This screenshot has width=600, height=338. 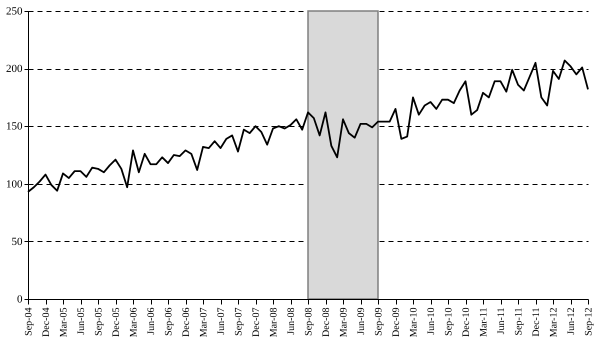 What do you see at coordinates (431, 321) in the screenshot?
I see `x-tick-label: Jun-10` at bounding box center [431, 321].